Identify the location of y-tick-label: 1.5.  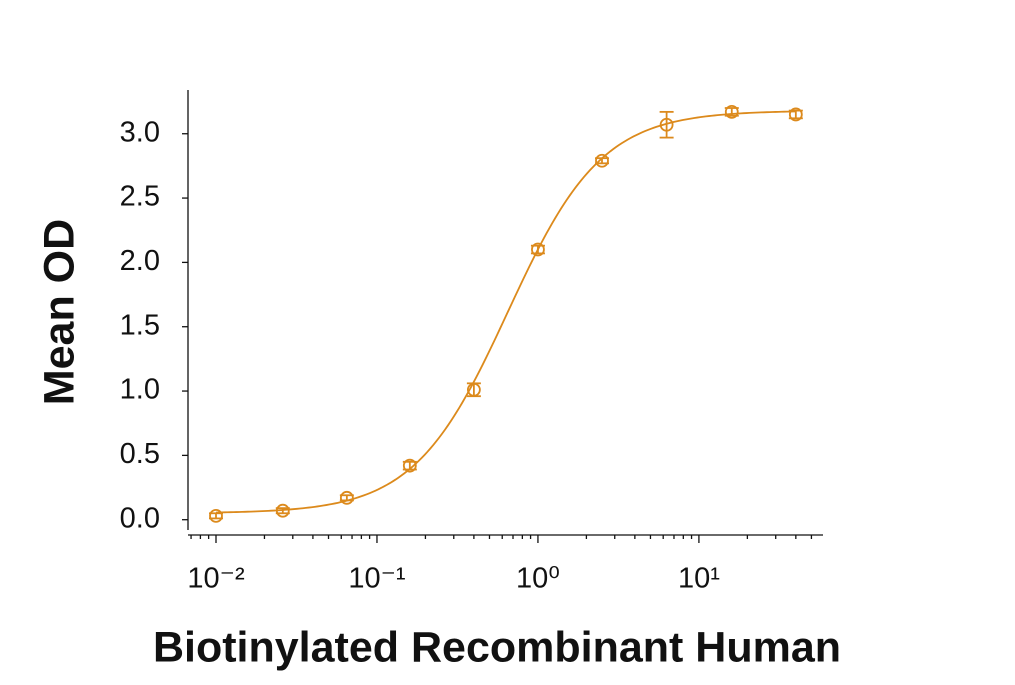
(140, 325).